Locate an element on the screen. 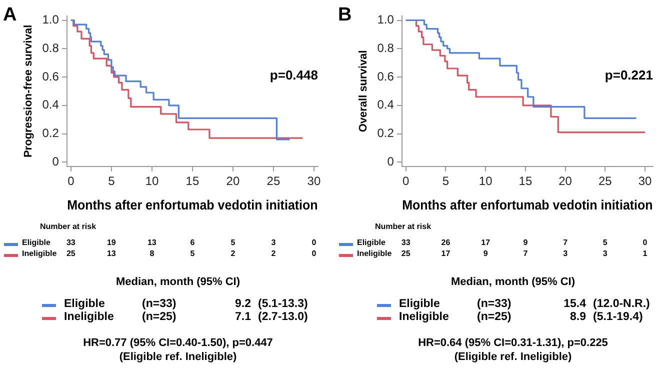  text: 8.9 is located at coordinates (578, 317).